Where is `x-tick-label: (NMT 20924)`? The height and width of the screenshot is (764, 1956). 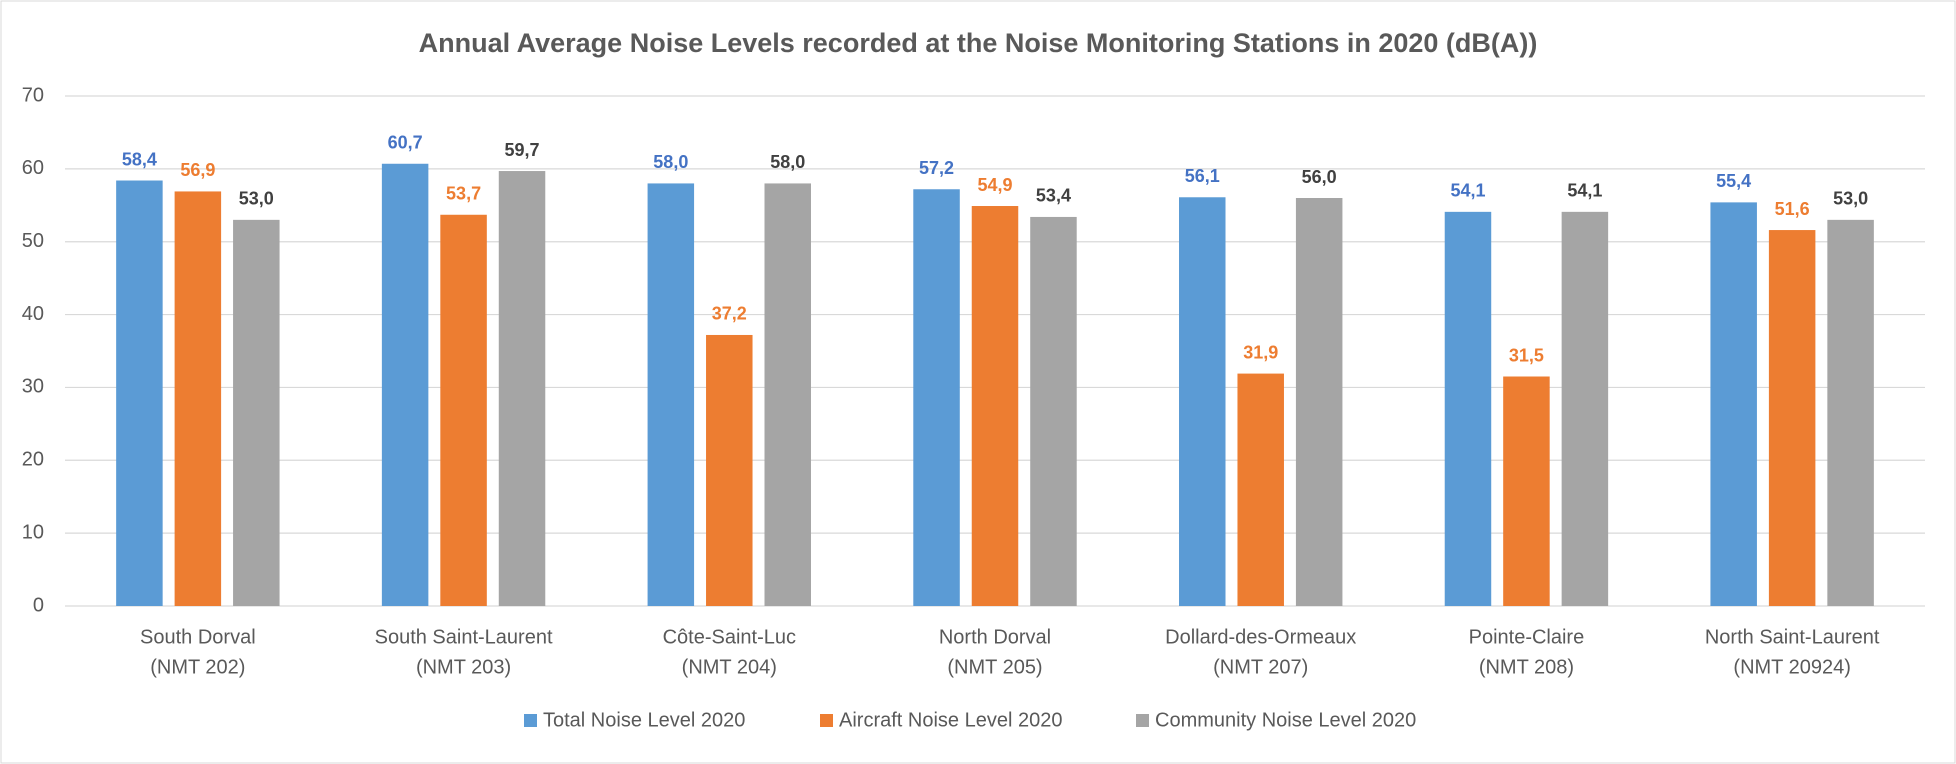 x-tick-label: (NMT 20924) is located at coordinates (1791, 667).